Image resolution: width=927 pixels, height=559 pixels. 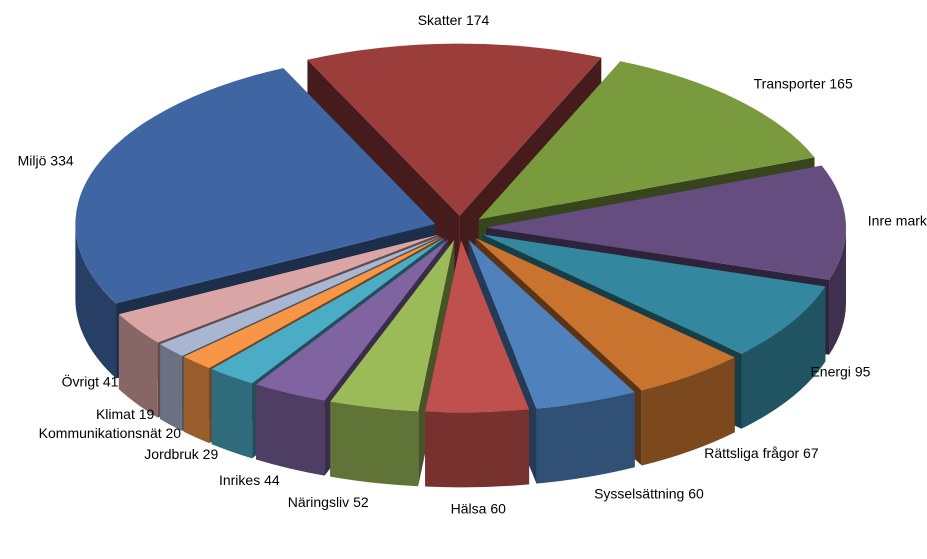 I want to click on slice-label: Hälsa 60, so click(x=478, y=508).